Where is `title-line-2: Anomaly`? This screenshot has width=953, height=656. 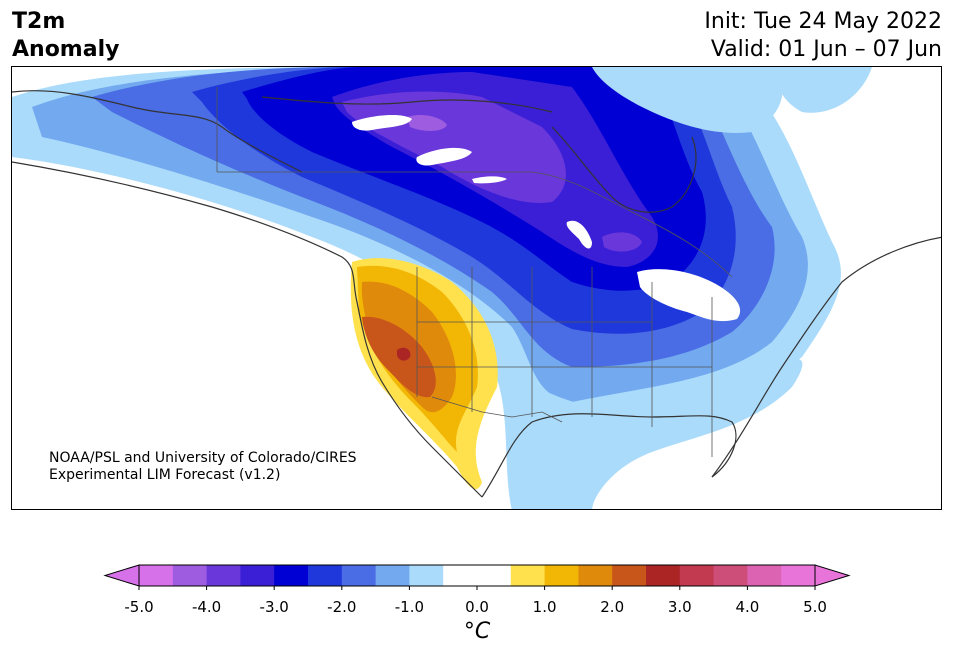
title-line-2: Anomaly is located at coordinates (66, 49).